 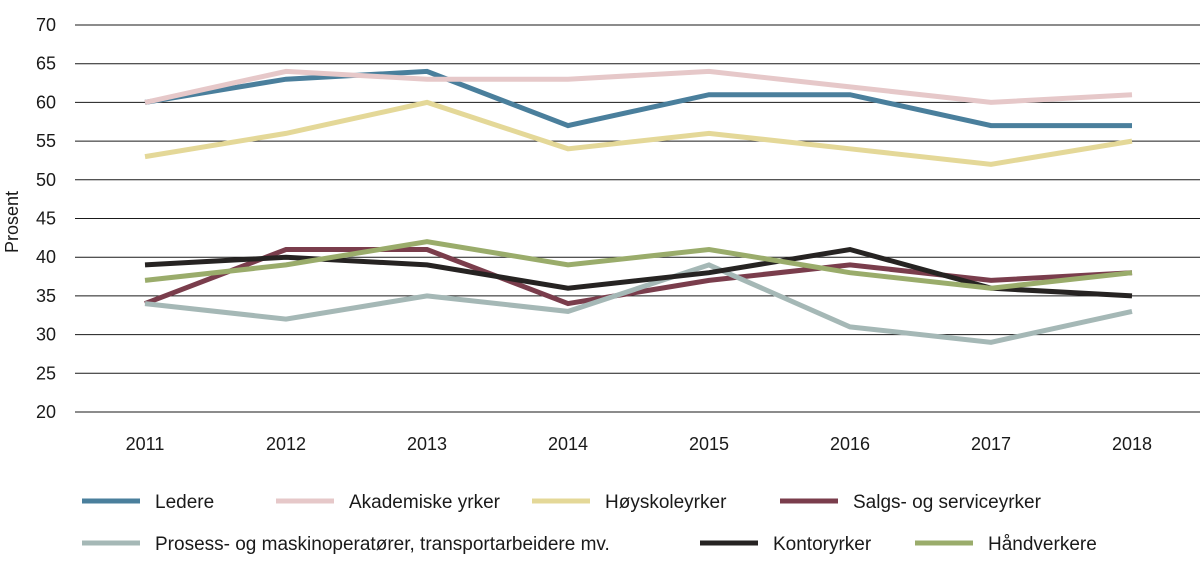 I want to click on y-tick-label: 50, so click(x=46, y=180).